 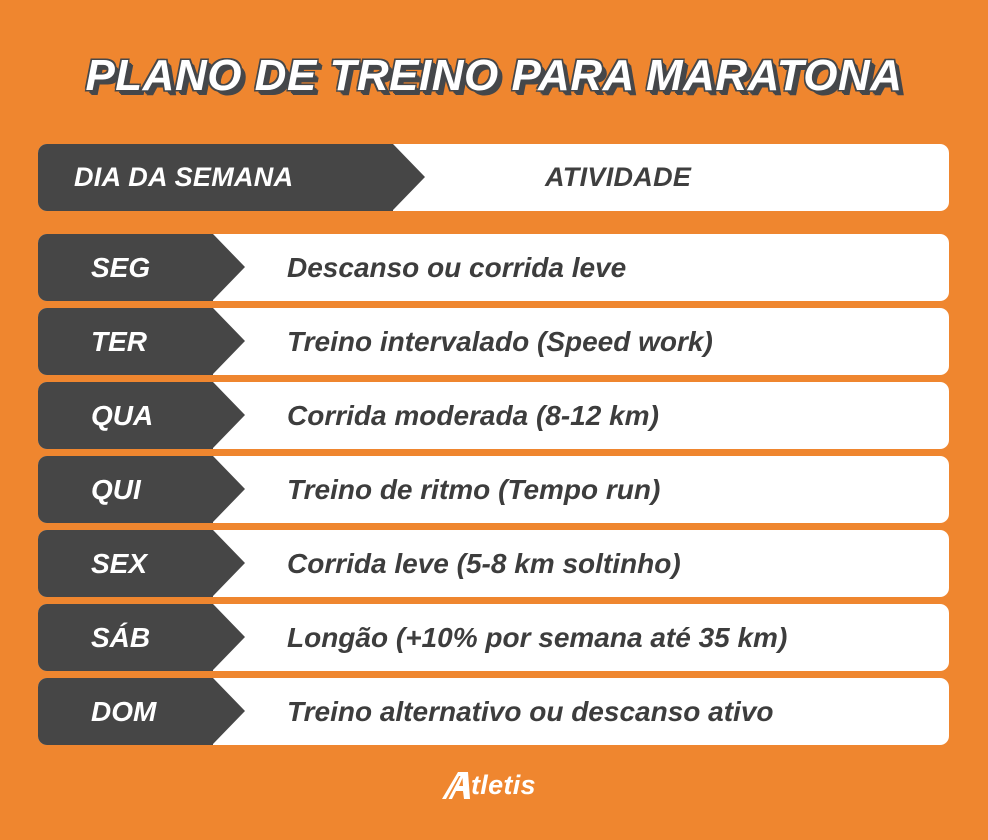 What do you see at coordinates (457, 785) in the screenshot?
I see `road-a-icon` at bounding box center [457, 785].